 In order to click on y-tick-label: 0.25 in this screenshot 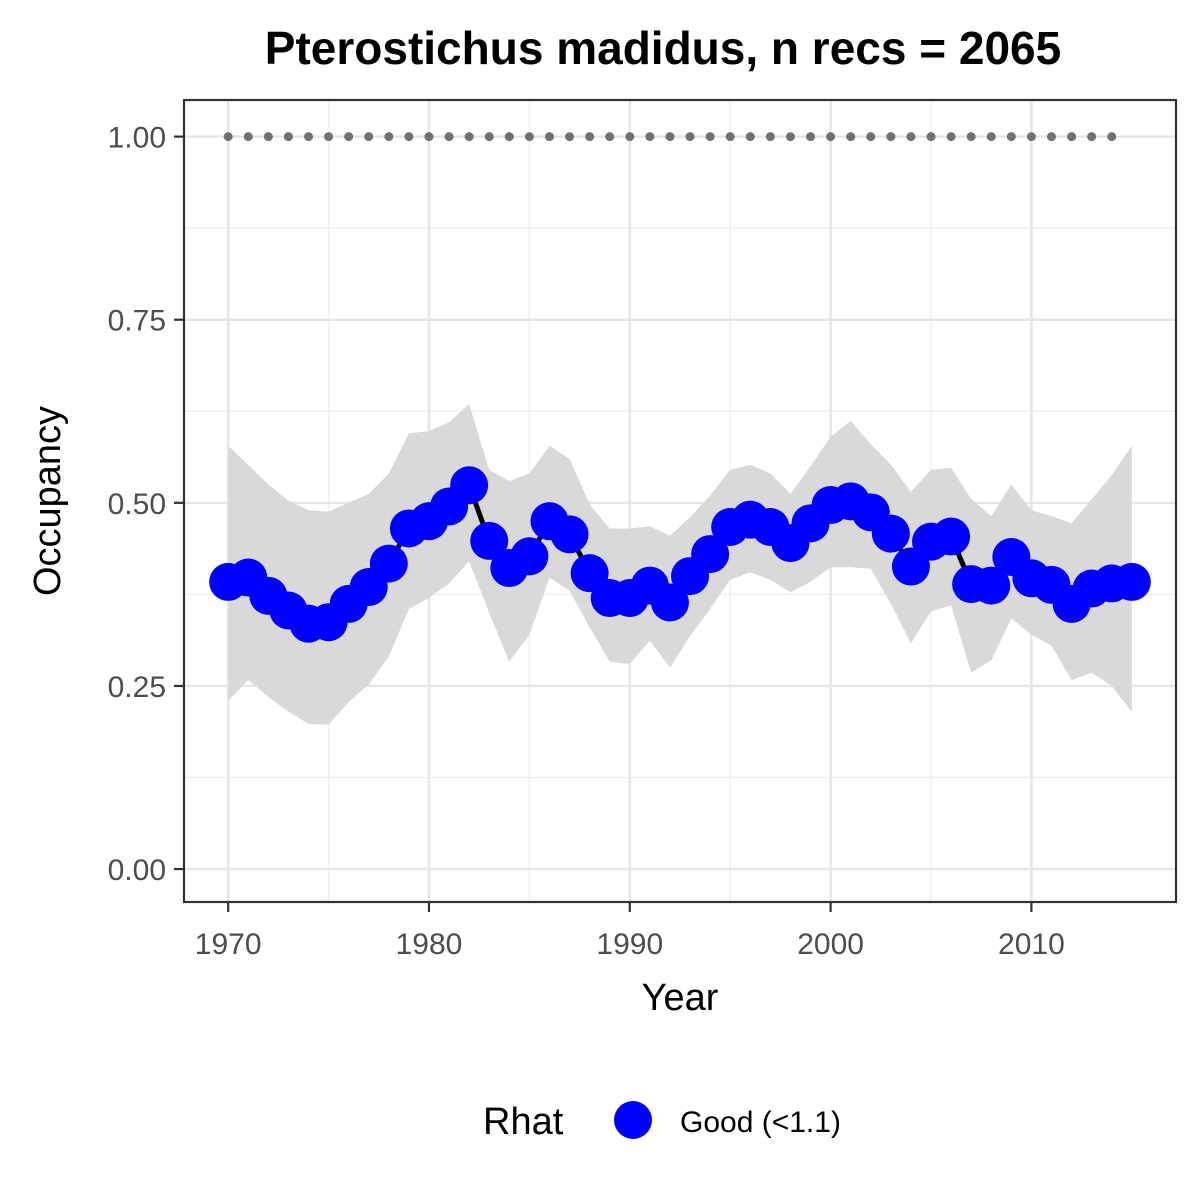, I will do `click(137, 687)`.